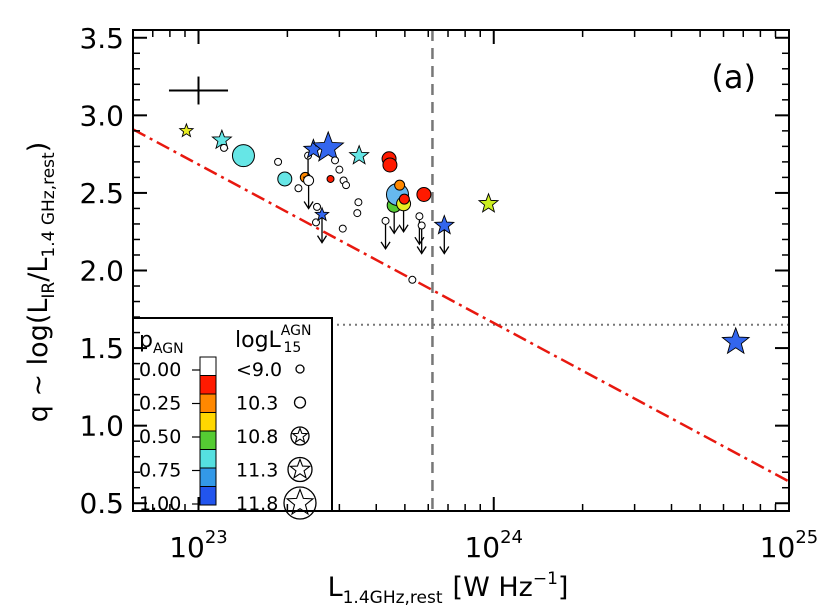 This screenshot has height=609, width=830. What do you see at coordinates (257, 504) in the screenshot?
I see `legend-size-label: 11.8` at bounding box center [257, 504].